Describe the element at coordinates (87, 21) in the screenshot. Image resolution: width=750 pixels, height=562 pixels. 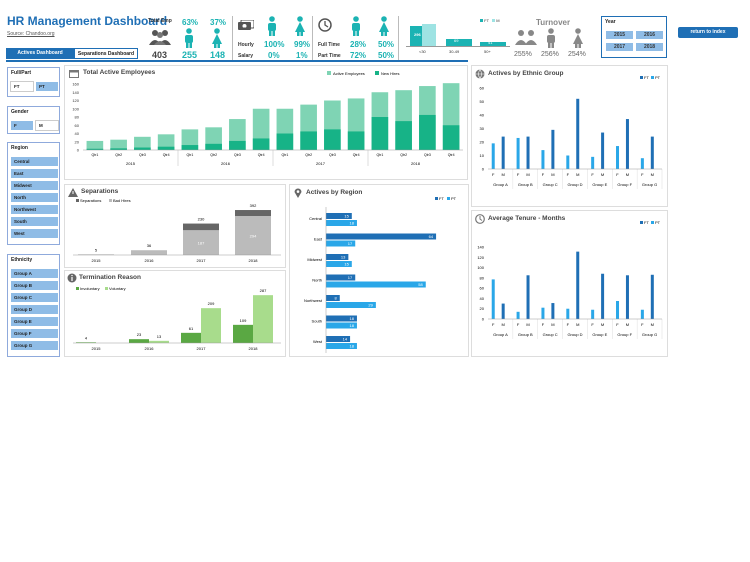
I see `page-title: HR Management Dashboard` at that location.